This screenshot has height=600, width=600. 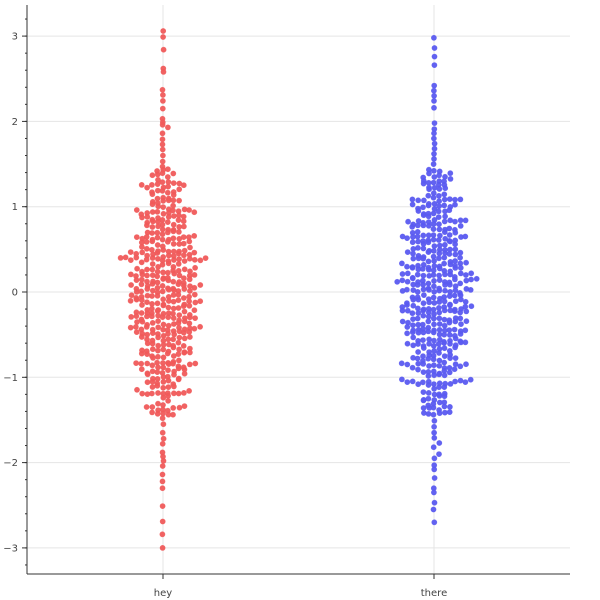 I want to click on y-tick-label: −1, so click(x=10, y=378).